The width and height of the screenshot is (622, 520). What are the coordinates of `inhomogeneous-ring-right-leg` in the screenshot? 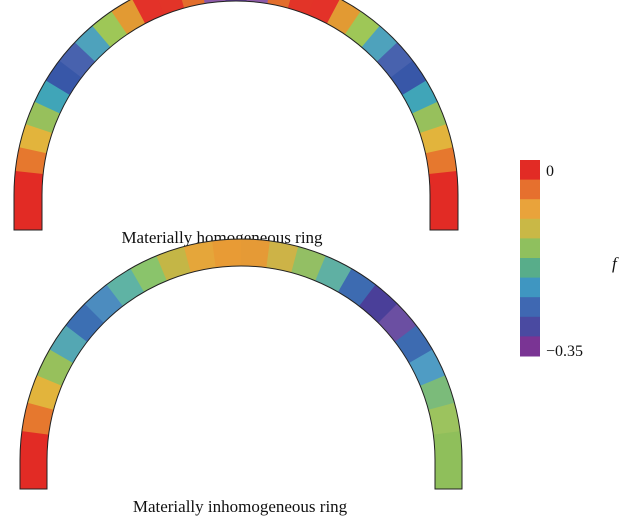 It's located at (448, 474).